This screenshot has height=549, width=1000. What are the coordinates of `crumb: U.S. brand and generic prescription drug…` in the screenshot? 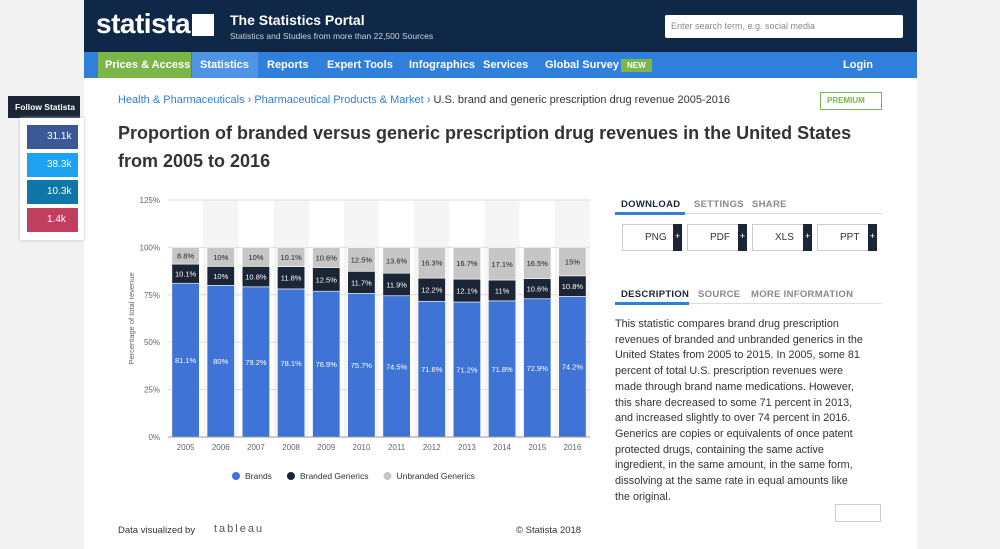 It's located at (582, 100).